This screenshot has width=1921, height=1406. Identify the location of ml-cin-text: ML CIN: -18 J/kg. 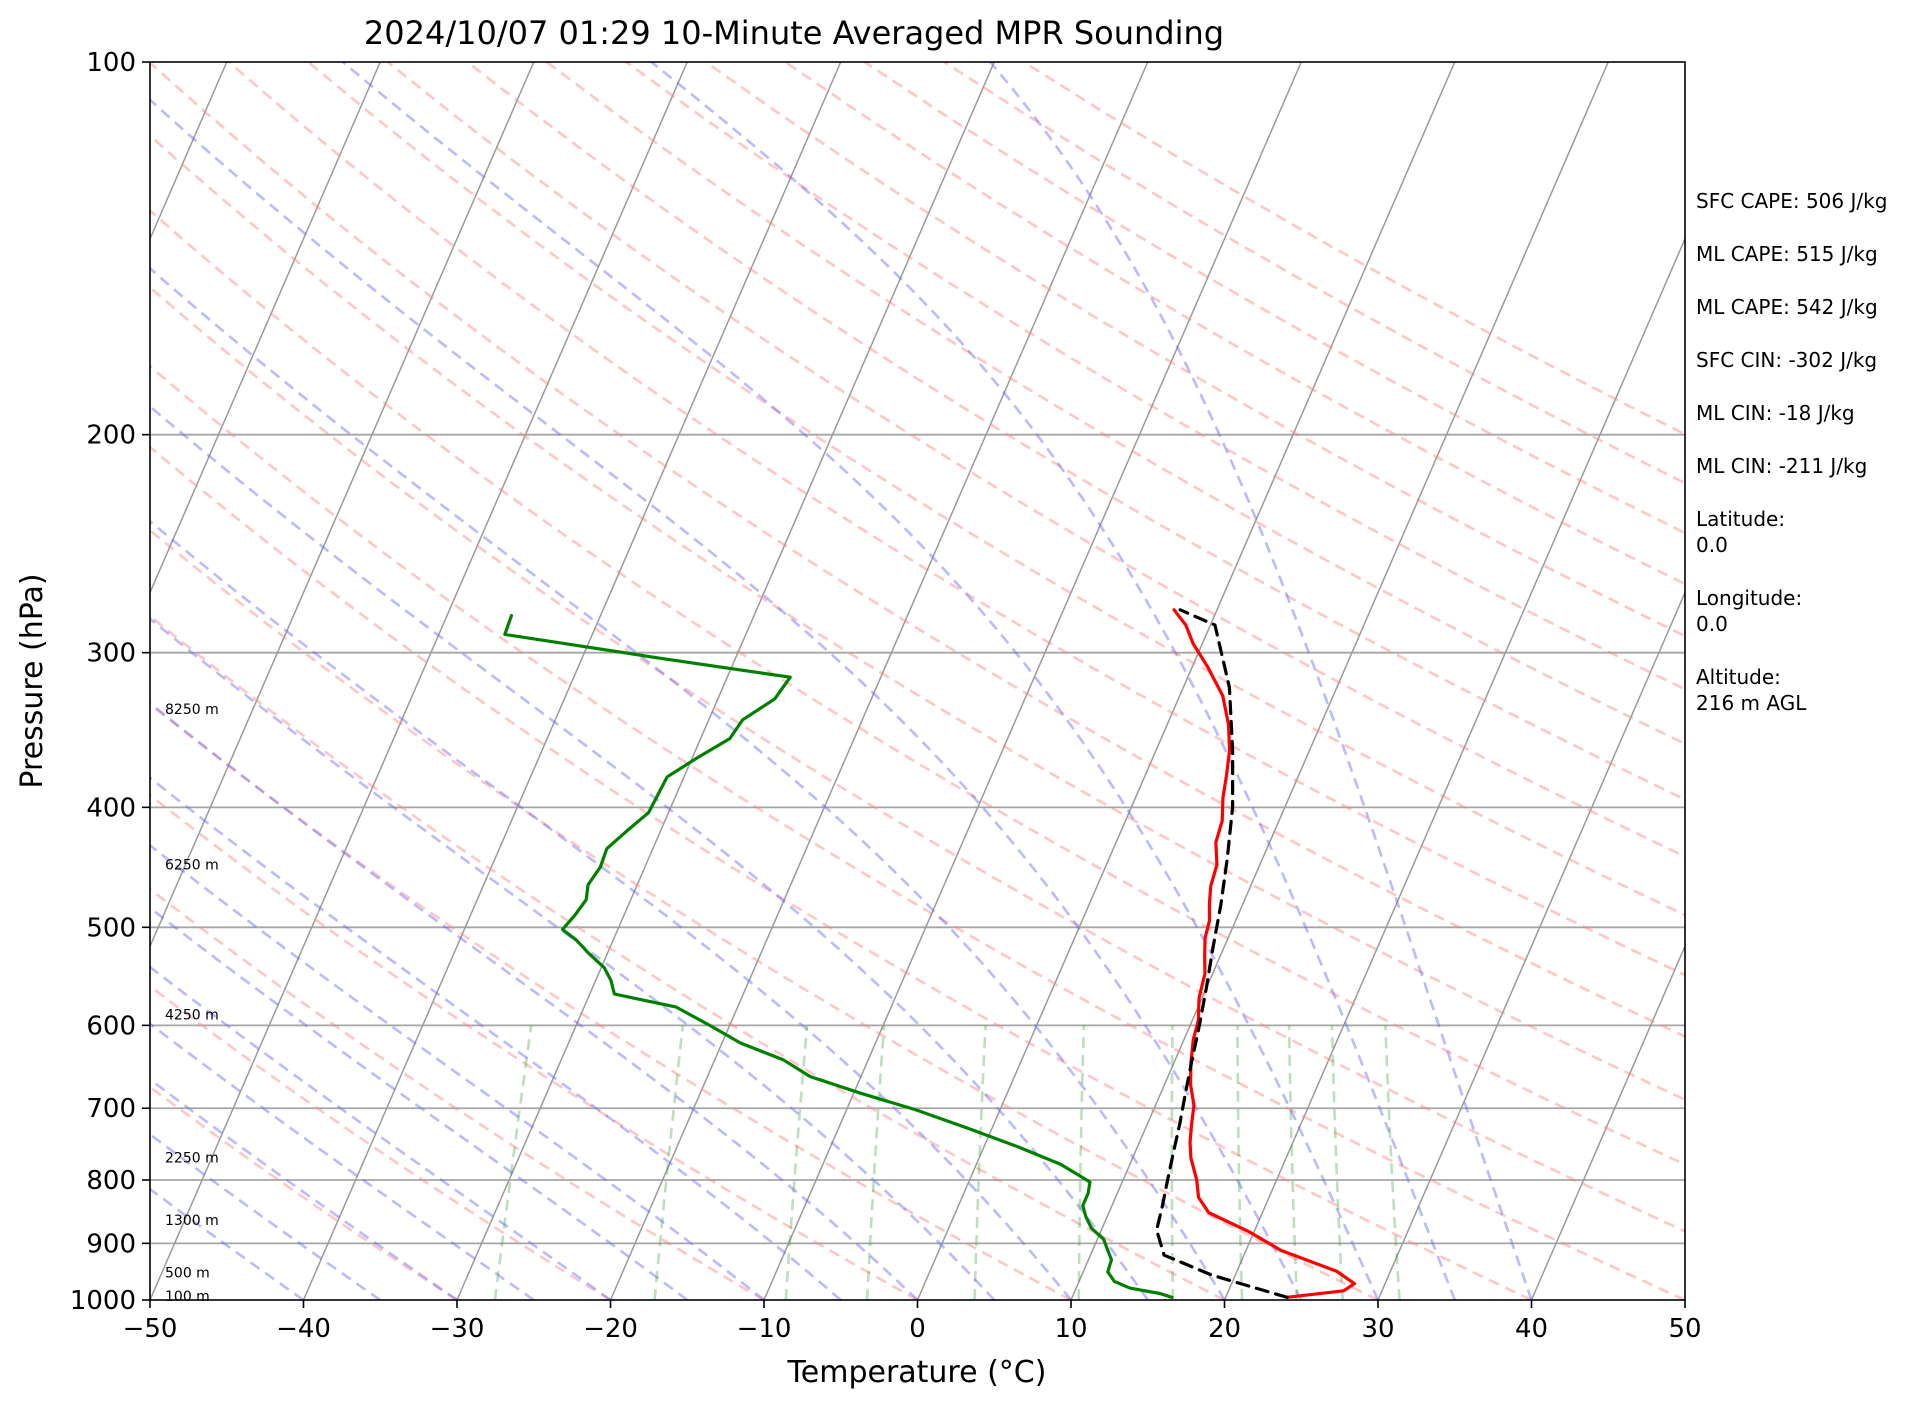
(1775, 413).